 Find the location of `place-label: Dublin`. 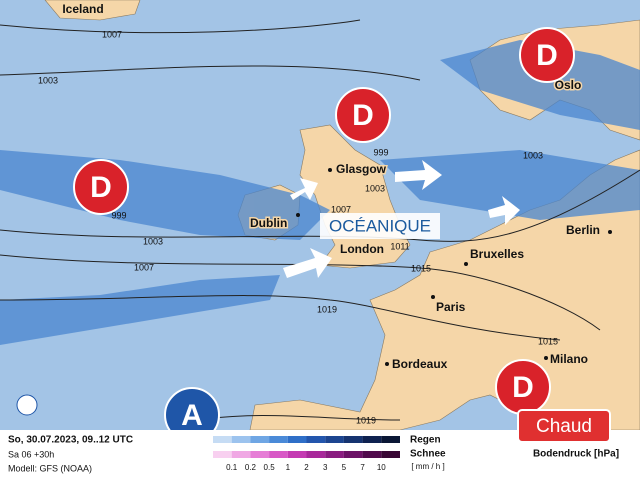

place-label: Dublin is located at coordinates (268, 223).